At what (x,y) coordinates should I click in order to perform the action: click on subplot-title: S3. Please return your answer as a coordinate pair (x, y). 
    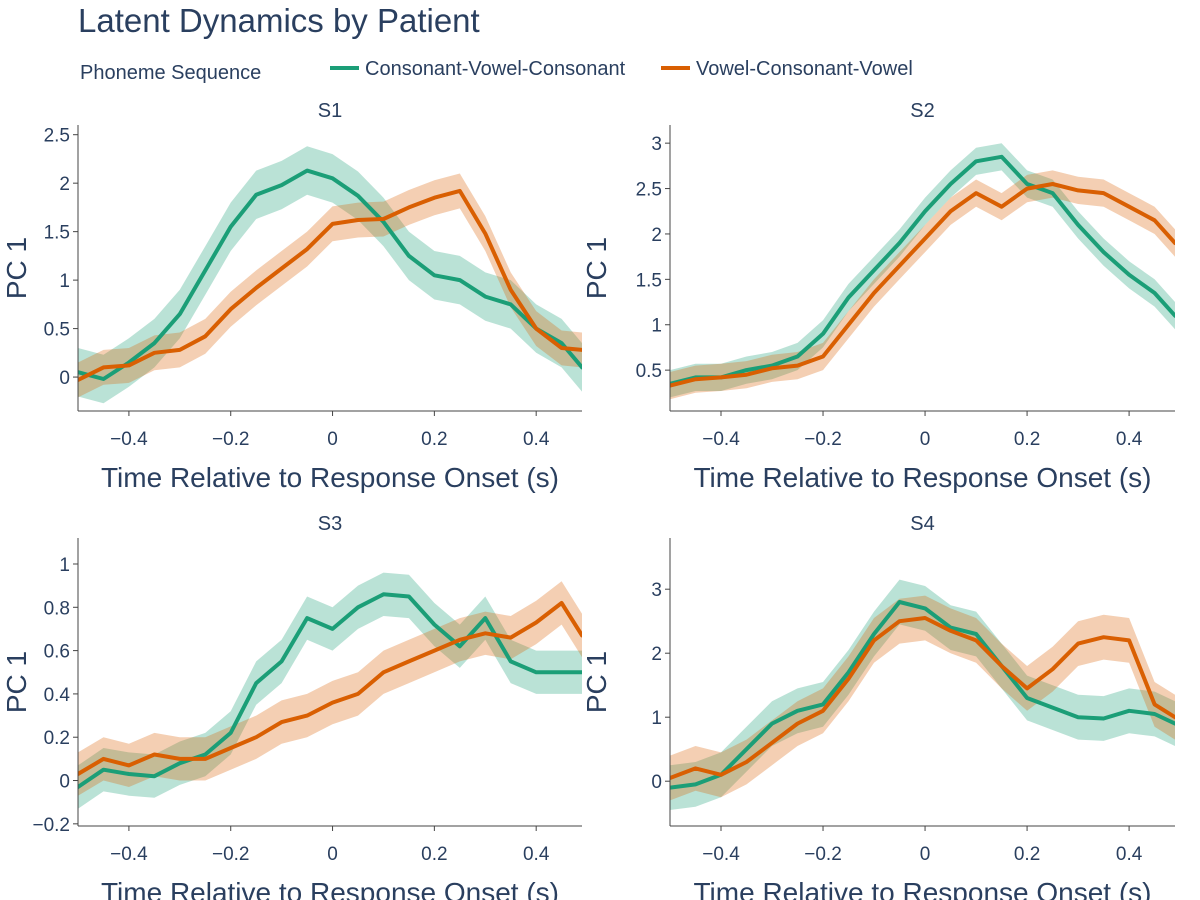
    Looking at the image, I should click on (330, 524).